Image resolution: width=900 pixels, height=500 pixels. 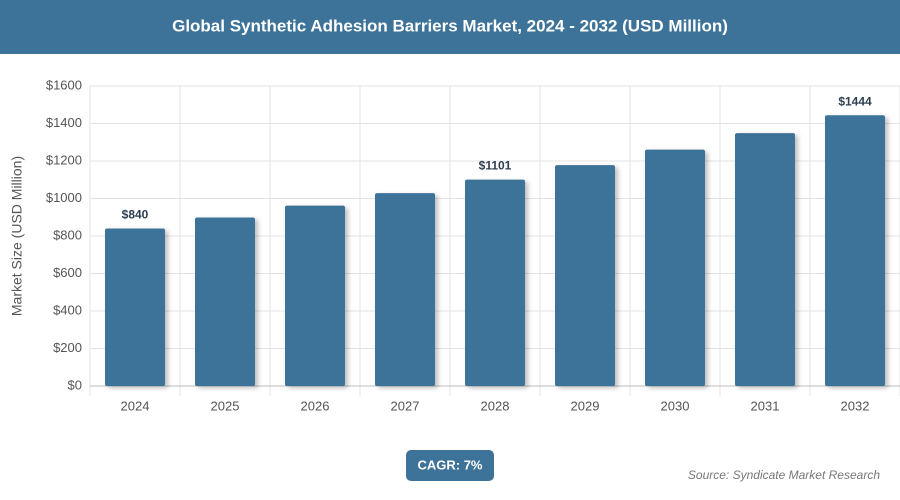 I want to click on x-tick-label: 2025, so click(x=225, y=405).